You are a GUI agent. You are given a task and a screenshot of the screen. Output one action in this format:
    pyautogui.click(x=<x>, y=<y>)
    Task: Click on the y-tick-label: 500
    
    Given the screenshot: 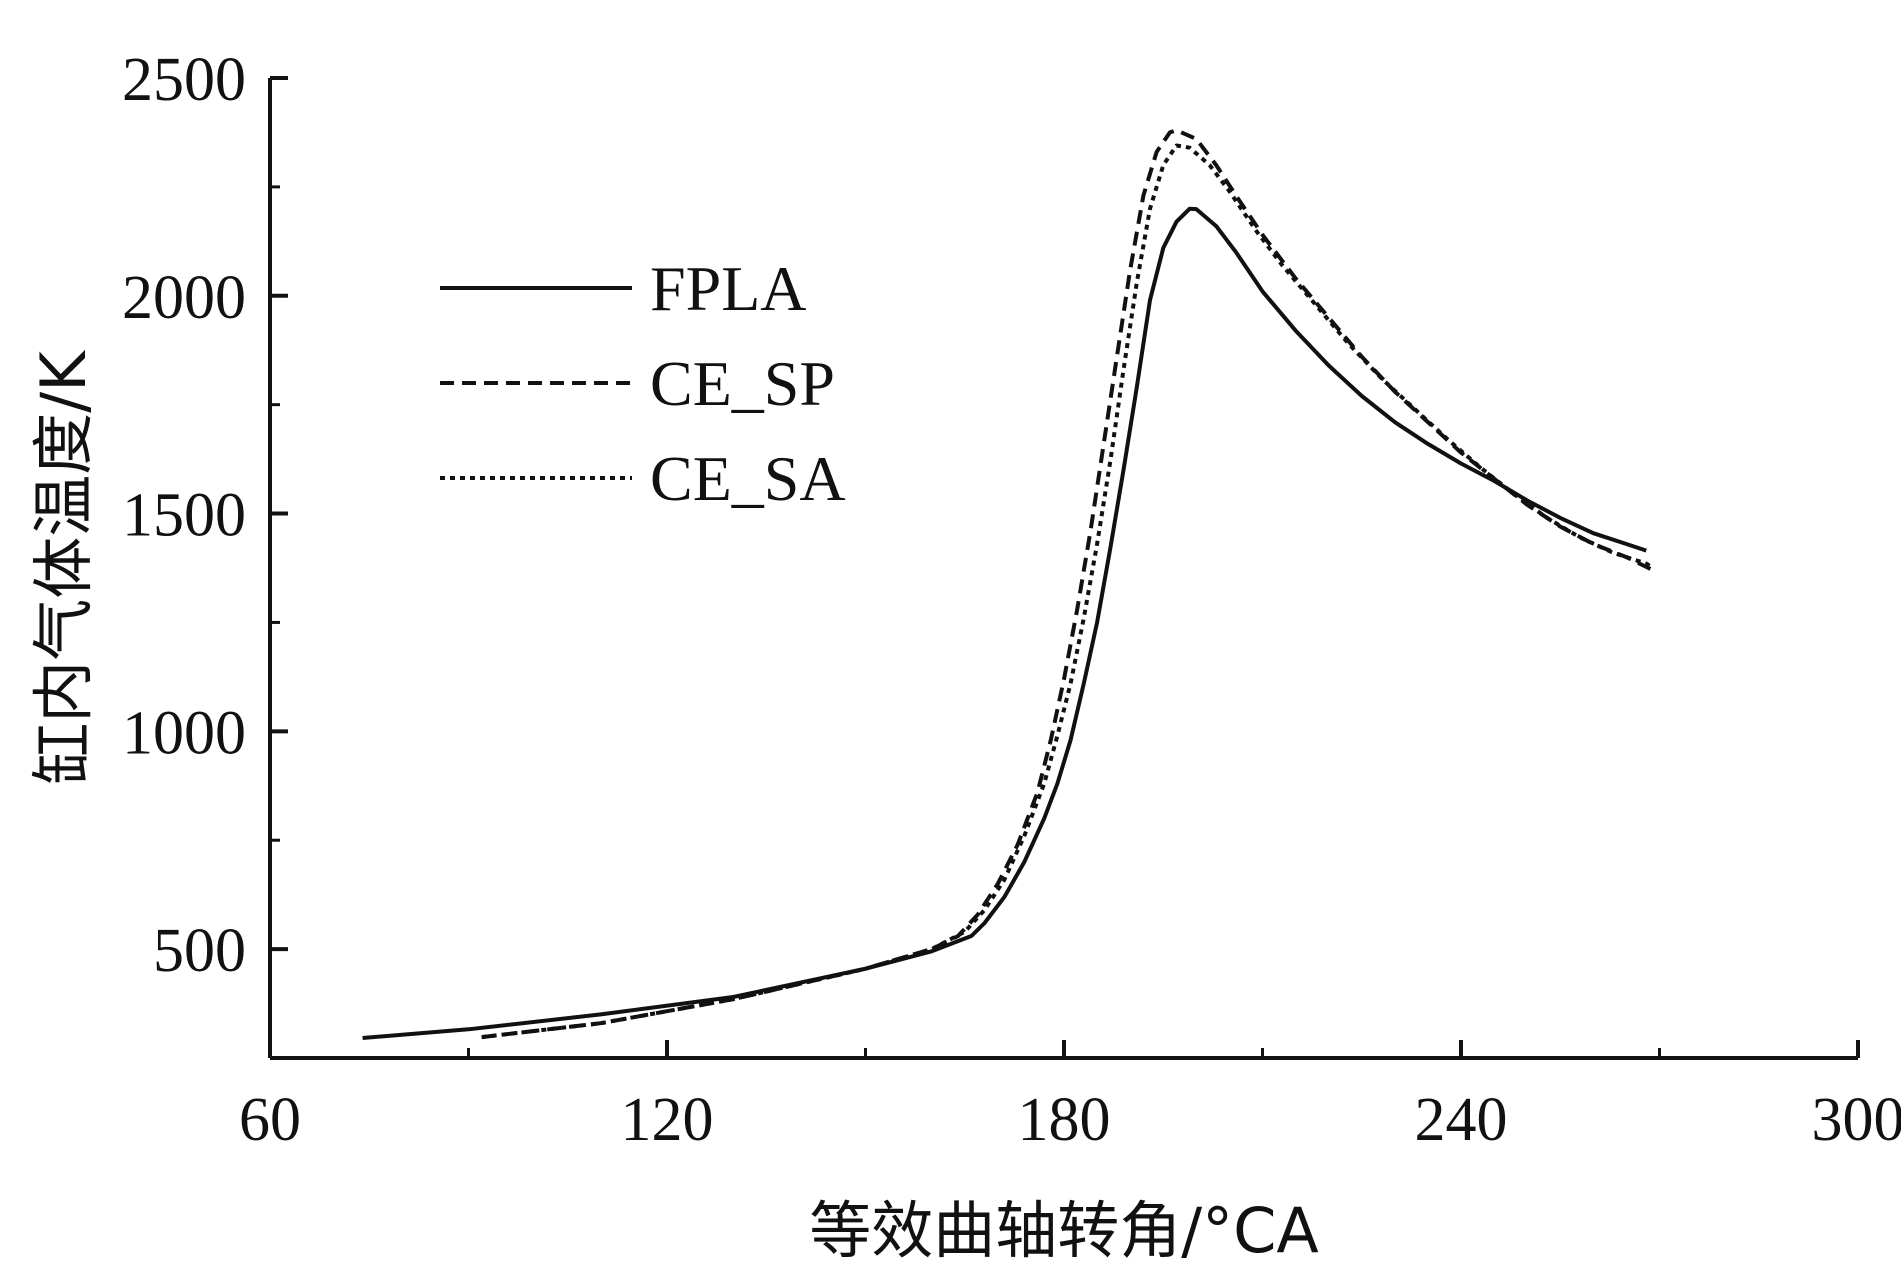 What is the action you would take?
    pyautogui.click(x=199, y=951)
    